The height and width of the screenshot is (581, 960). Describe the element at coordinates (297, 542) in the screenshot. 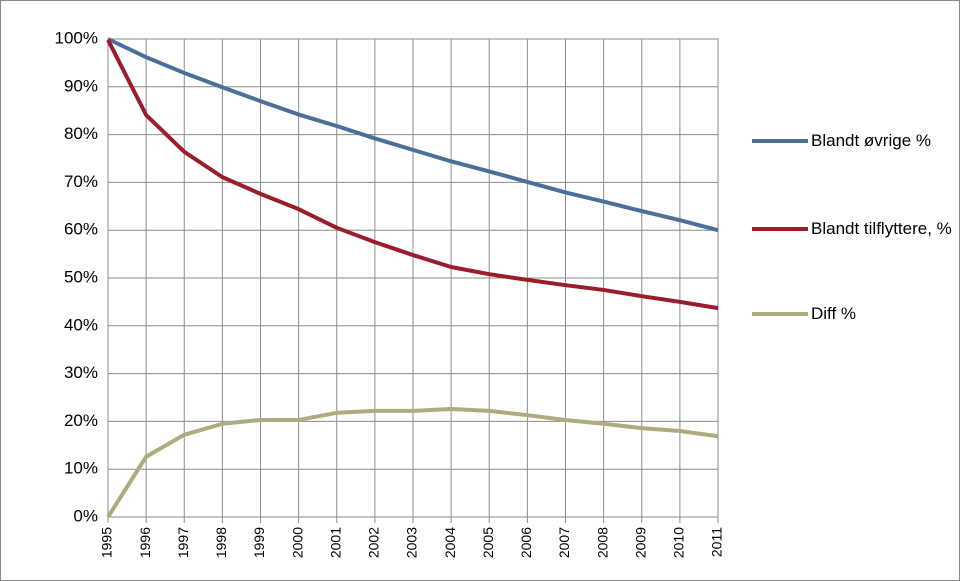

I see `x-tick-label: 2000` at that location.